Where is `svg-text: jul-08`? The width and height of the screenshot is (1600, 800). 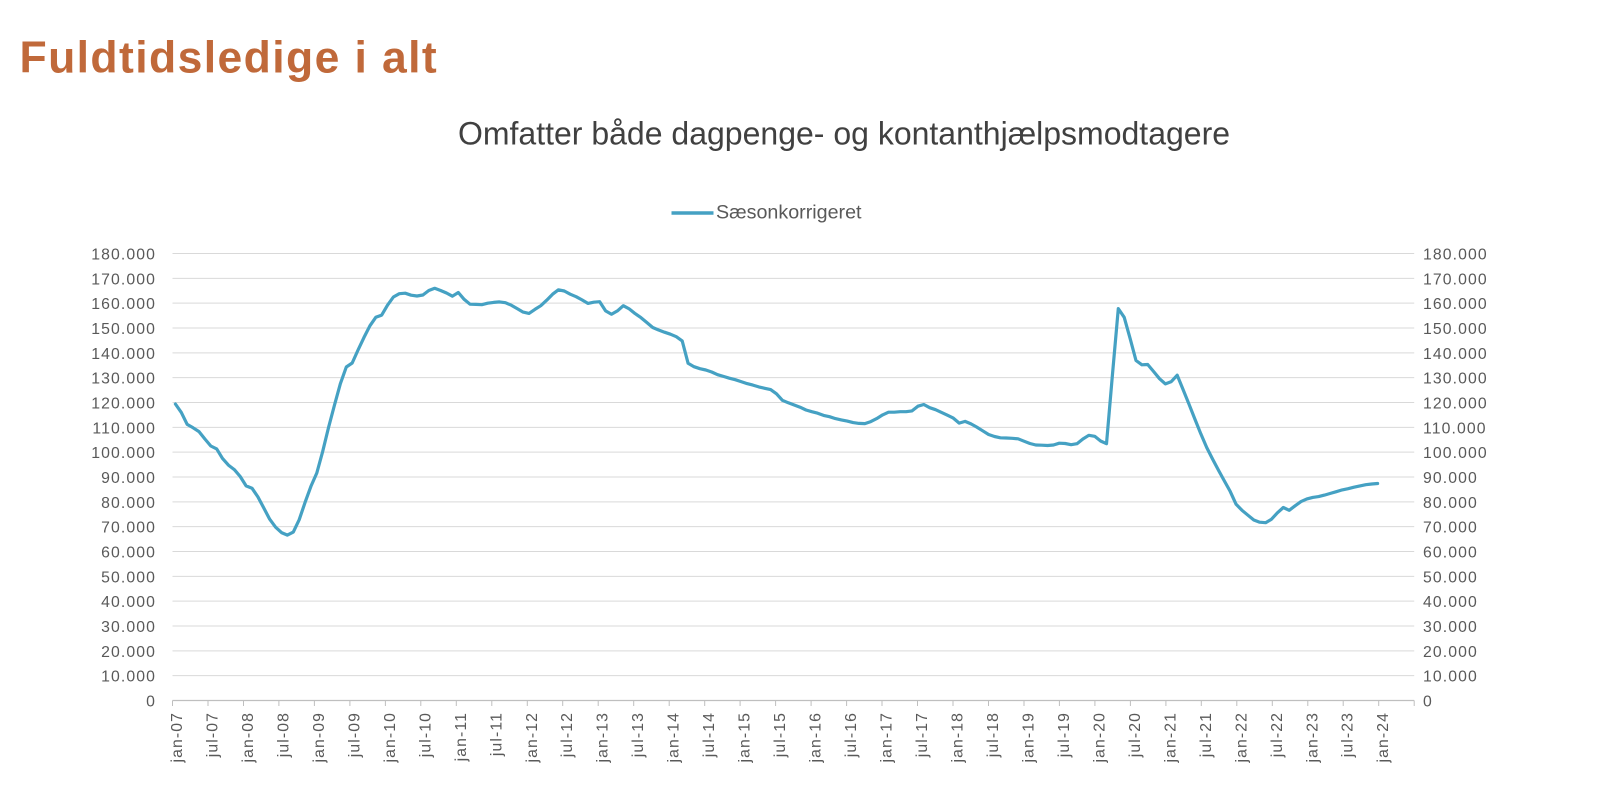
svg-text: jul-08 is located at coordinates (283, 735).